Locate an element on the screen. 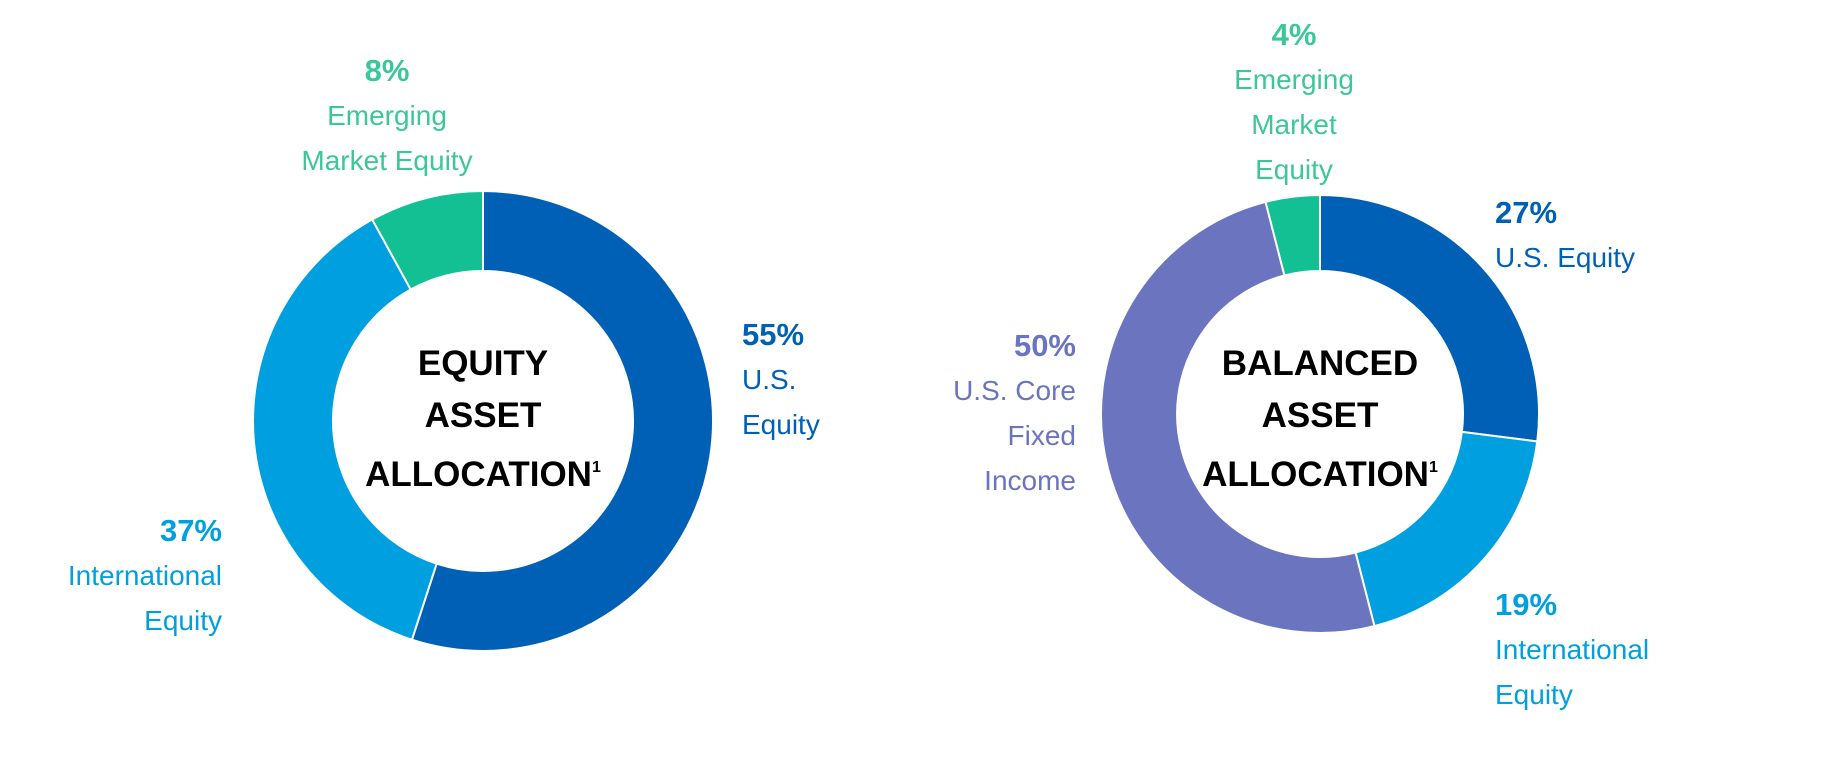 Image resolution: width=1834 pixels, height=766 pixels. donut-slice-international-equity is located at coordinates (345, 430).